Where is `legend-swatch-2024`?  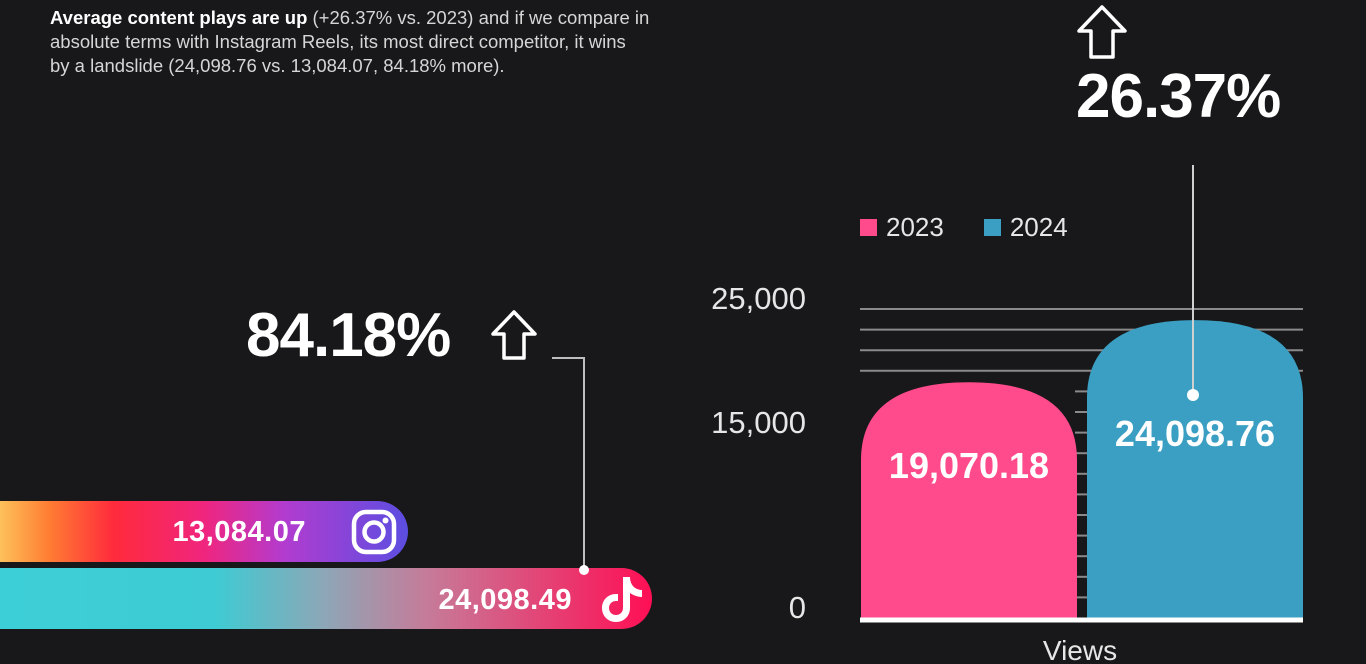 legend-swatch-2024 is located at coordinates (992, 227).